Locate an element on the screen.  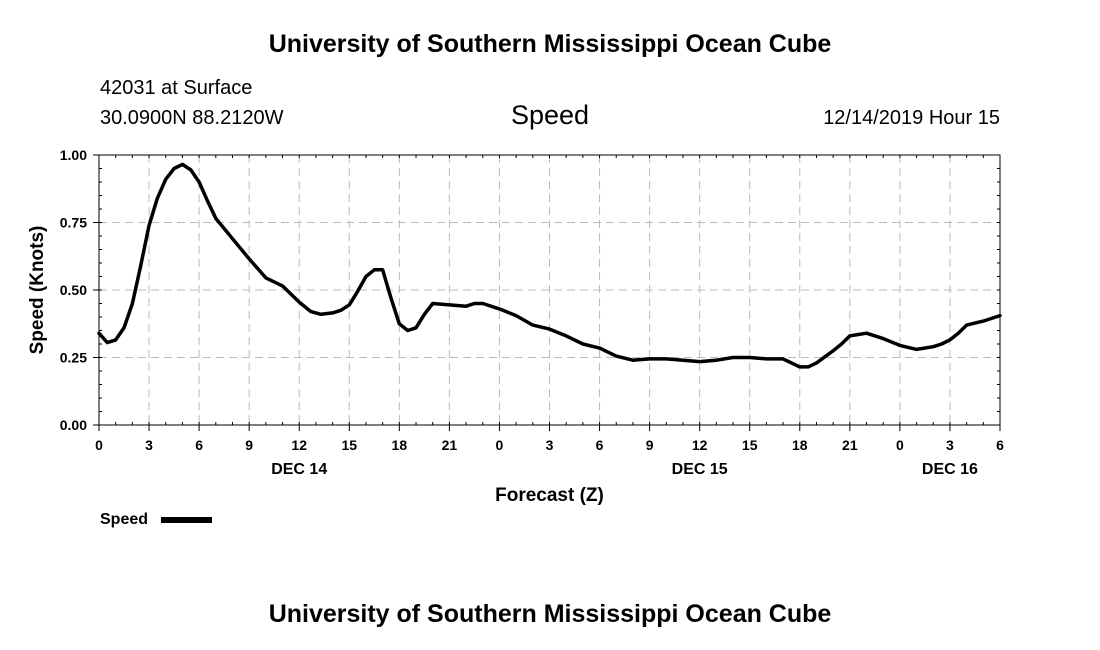
y-tick-label: 0.00 is located at coordinates (73, 425).